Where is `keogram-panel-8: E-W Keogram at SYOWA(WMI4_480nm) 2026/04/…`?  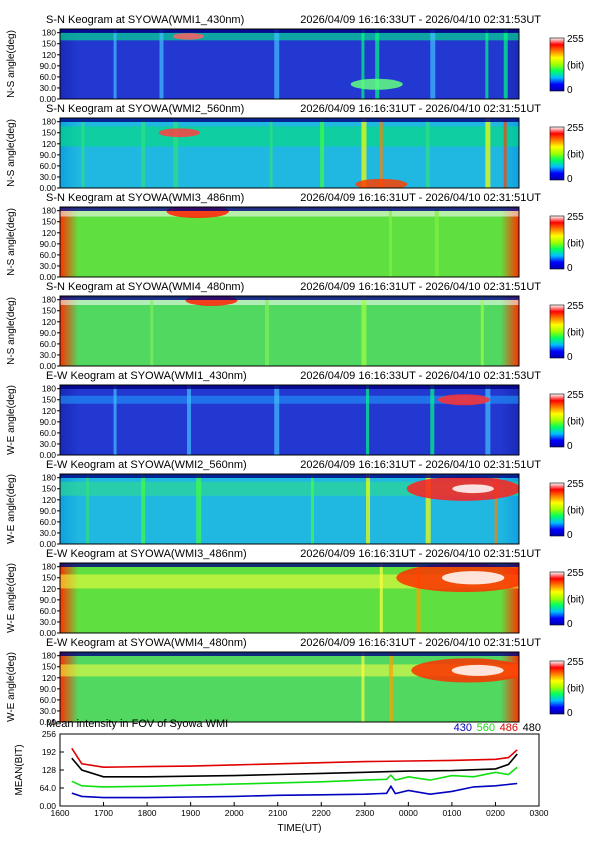 keogram-panel-8: E-W Keogram at SYOWA(WMI4_480nm) 2026/04/… is located at coordinates (295, 682).